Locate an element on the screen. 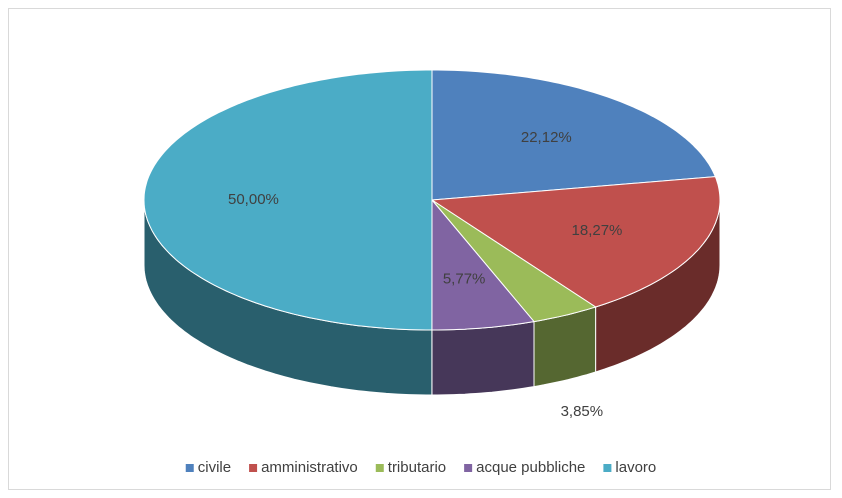 The width and height of the screenshot is (842, 498). data-label: 18,27% is located at coordinates (597, 230).